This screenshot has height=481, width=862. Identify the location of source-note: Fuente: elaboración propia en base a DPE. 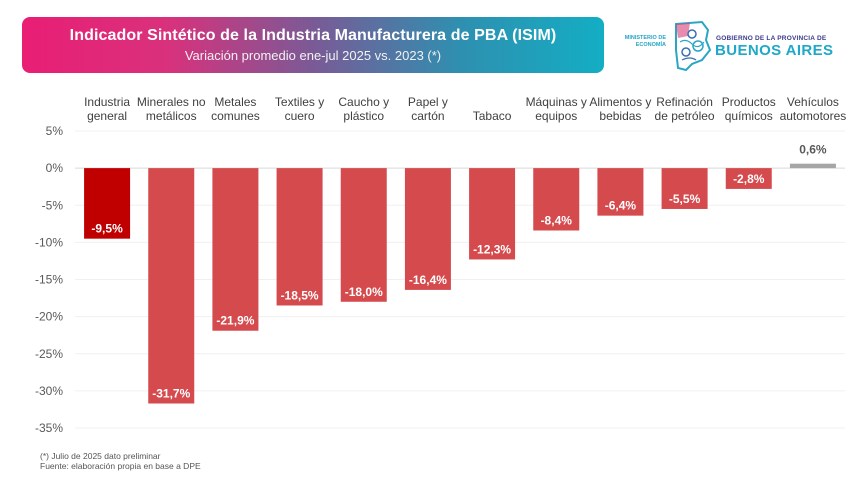
(120, 466).